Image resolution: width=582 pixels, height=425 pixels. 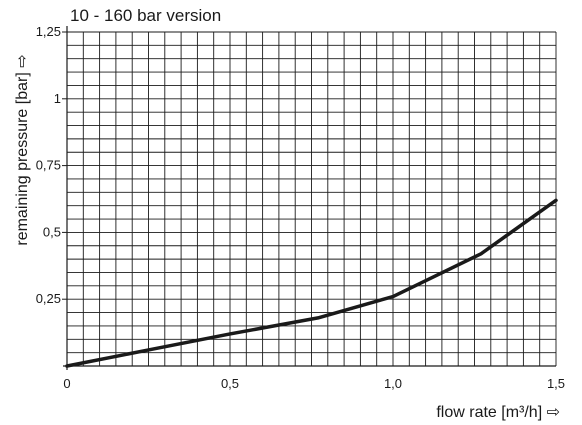 What do you see at coordinates (57, 98) in the screenshot?
I see `y-tick-label: 1` at bounding box center [57, 98].